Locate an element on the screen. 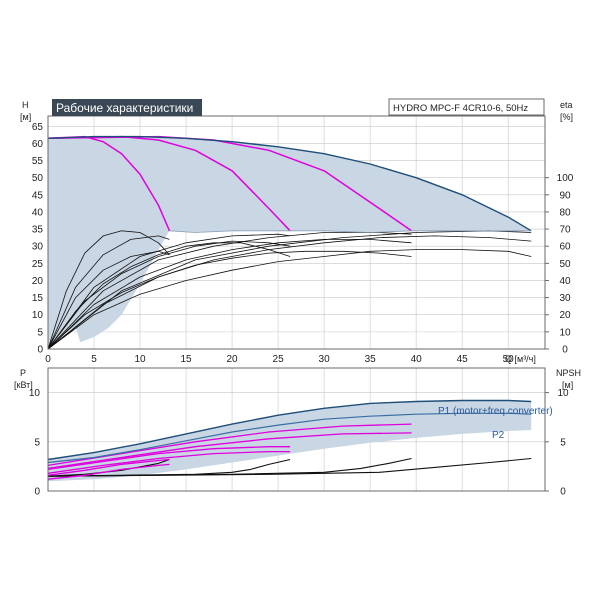 The width and height of the screenshot is (600, 600). y-tick-label-h: 25 is located at coordinates (38, 264).